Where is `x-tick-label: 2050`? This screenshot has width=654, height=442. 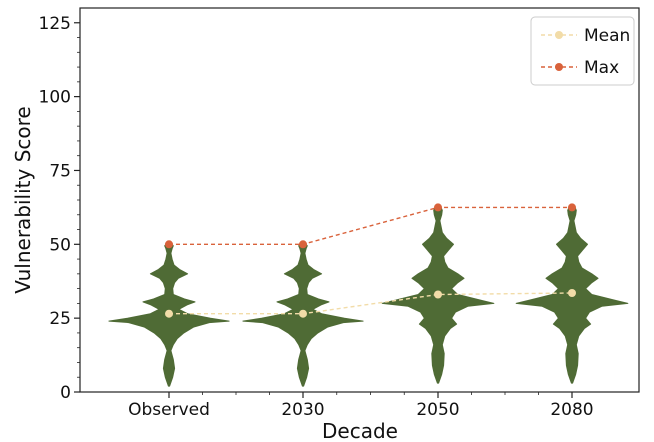 x-tick-label: 2050 is located at coordinates (437, 410).